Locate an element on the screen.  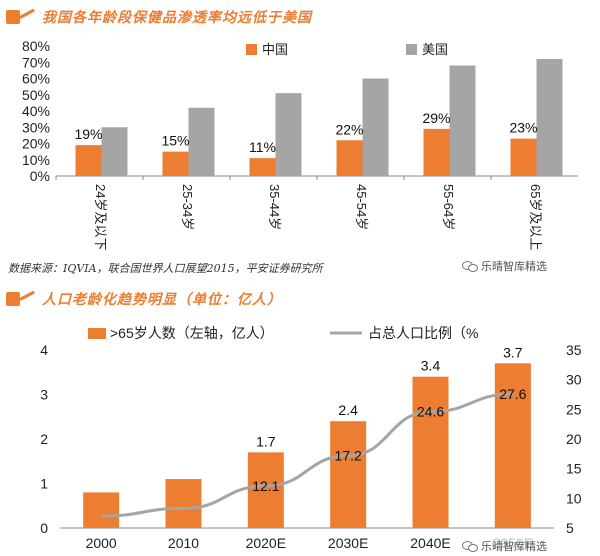
legend-label-china: 中国 is located at coordinates (275, 49).